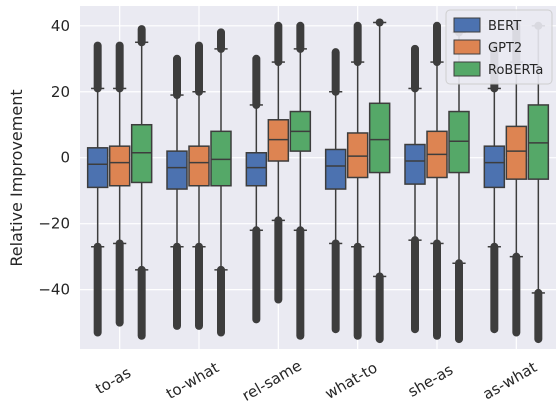  Describe the element at coordinates (505, 48) in the screenshot. I see `legend-entry: GPT2` at that location.